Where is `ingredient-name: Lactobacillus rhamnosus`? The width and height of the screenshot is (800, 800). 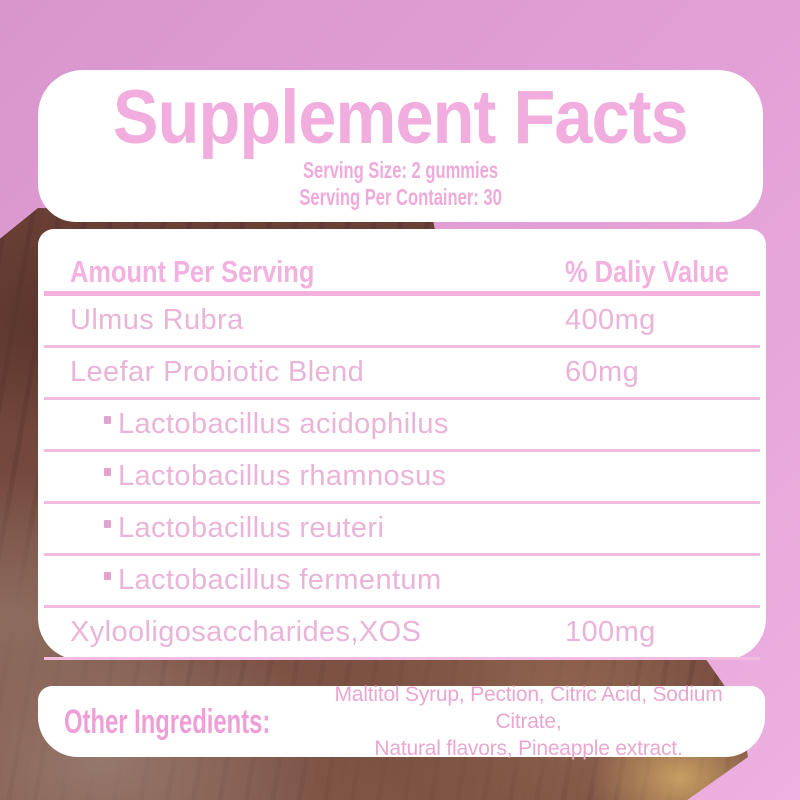 ingredient-name: Lactobacillus rhamnosus is located at coordinates (317, 476).